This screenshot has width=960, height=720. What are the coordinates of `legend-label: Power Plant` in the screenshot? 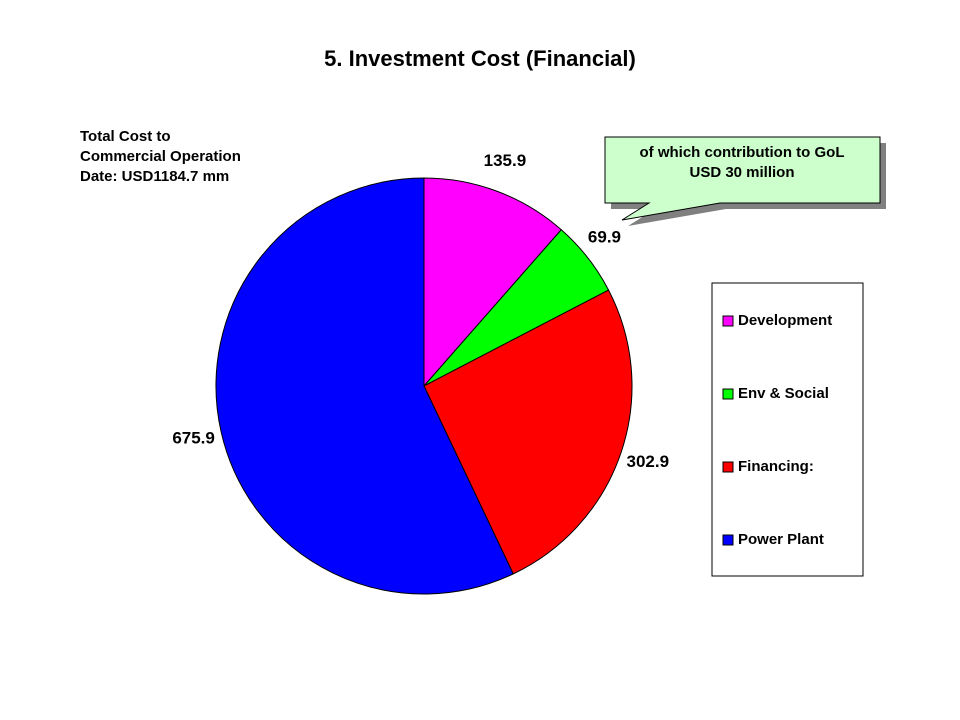 It's located at (781, 539).